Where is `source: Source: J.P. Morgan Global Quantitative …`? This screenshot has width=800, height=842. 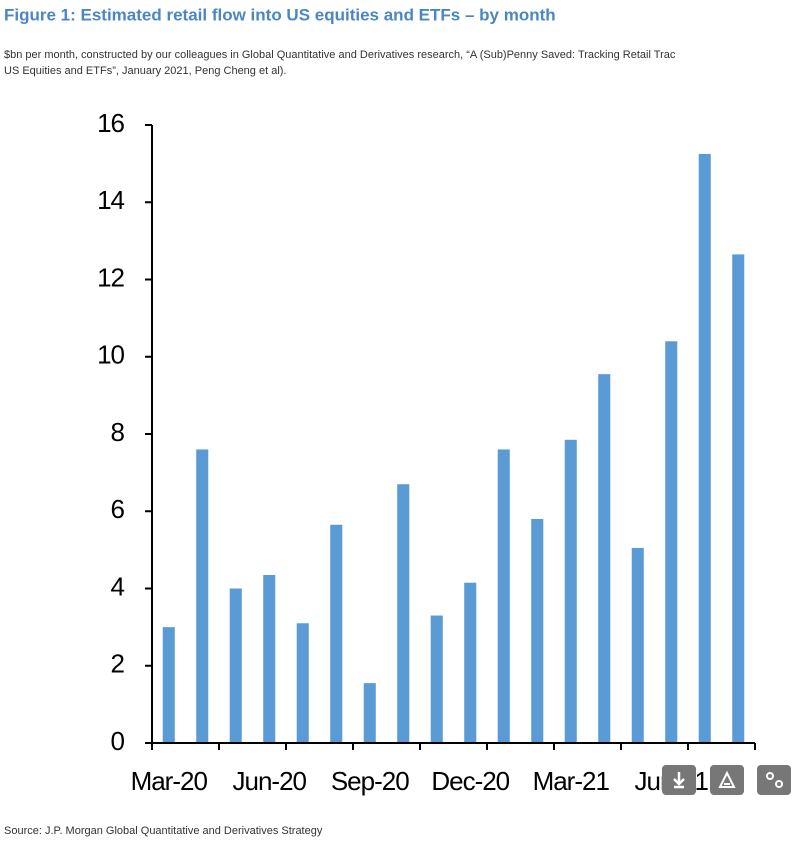 source: Source: J.P. Morgan Global Quantitative … is located at coordinates (163, 831).